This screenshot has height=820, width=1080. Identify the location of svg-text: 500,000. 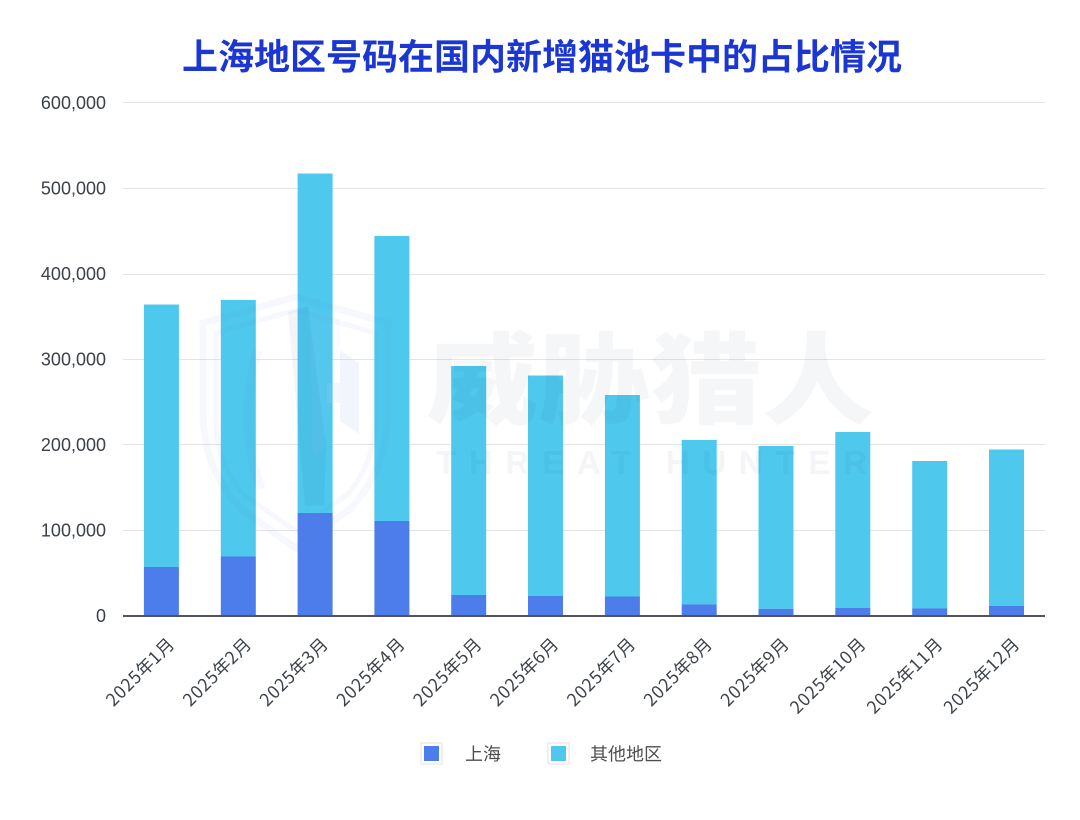
(73, 189).